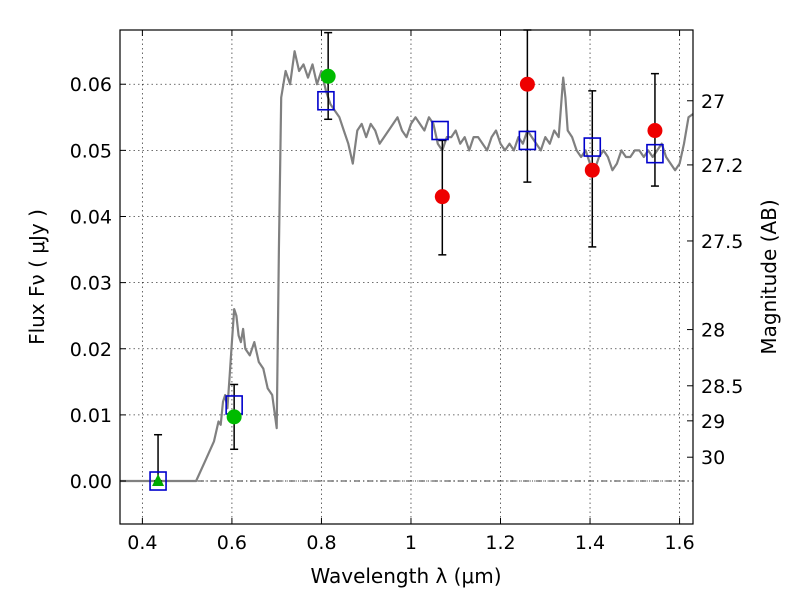 The image size is (800, 600). I want to click on y-tick-label: 0.03, so click(91, 284).